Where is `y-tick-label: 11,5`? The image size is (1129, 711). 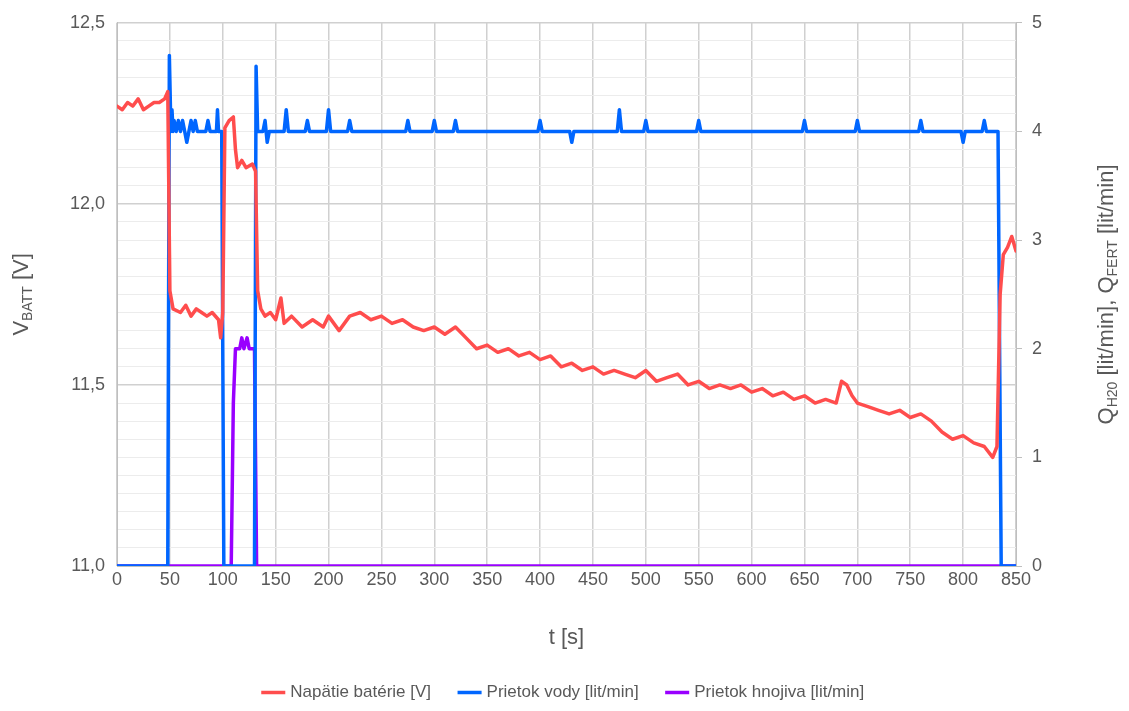
y-tick-label: 11,5 is located at coordinates (88, 383).